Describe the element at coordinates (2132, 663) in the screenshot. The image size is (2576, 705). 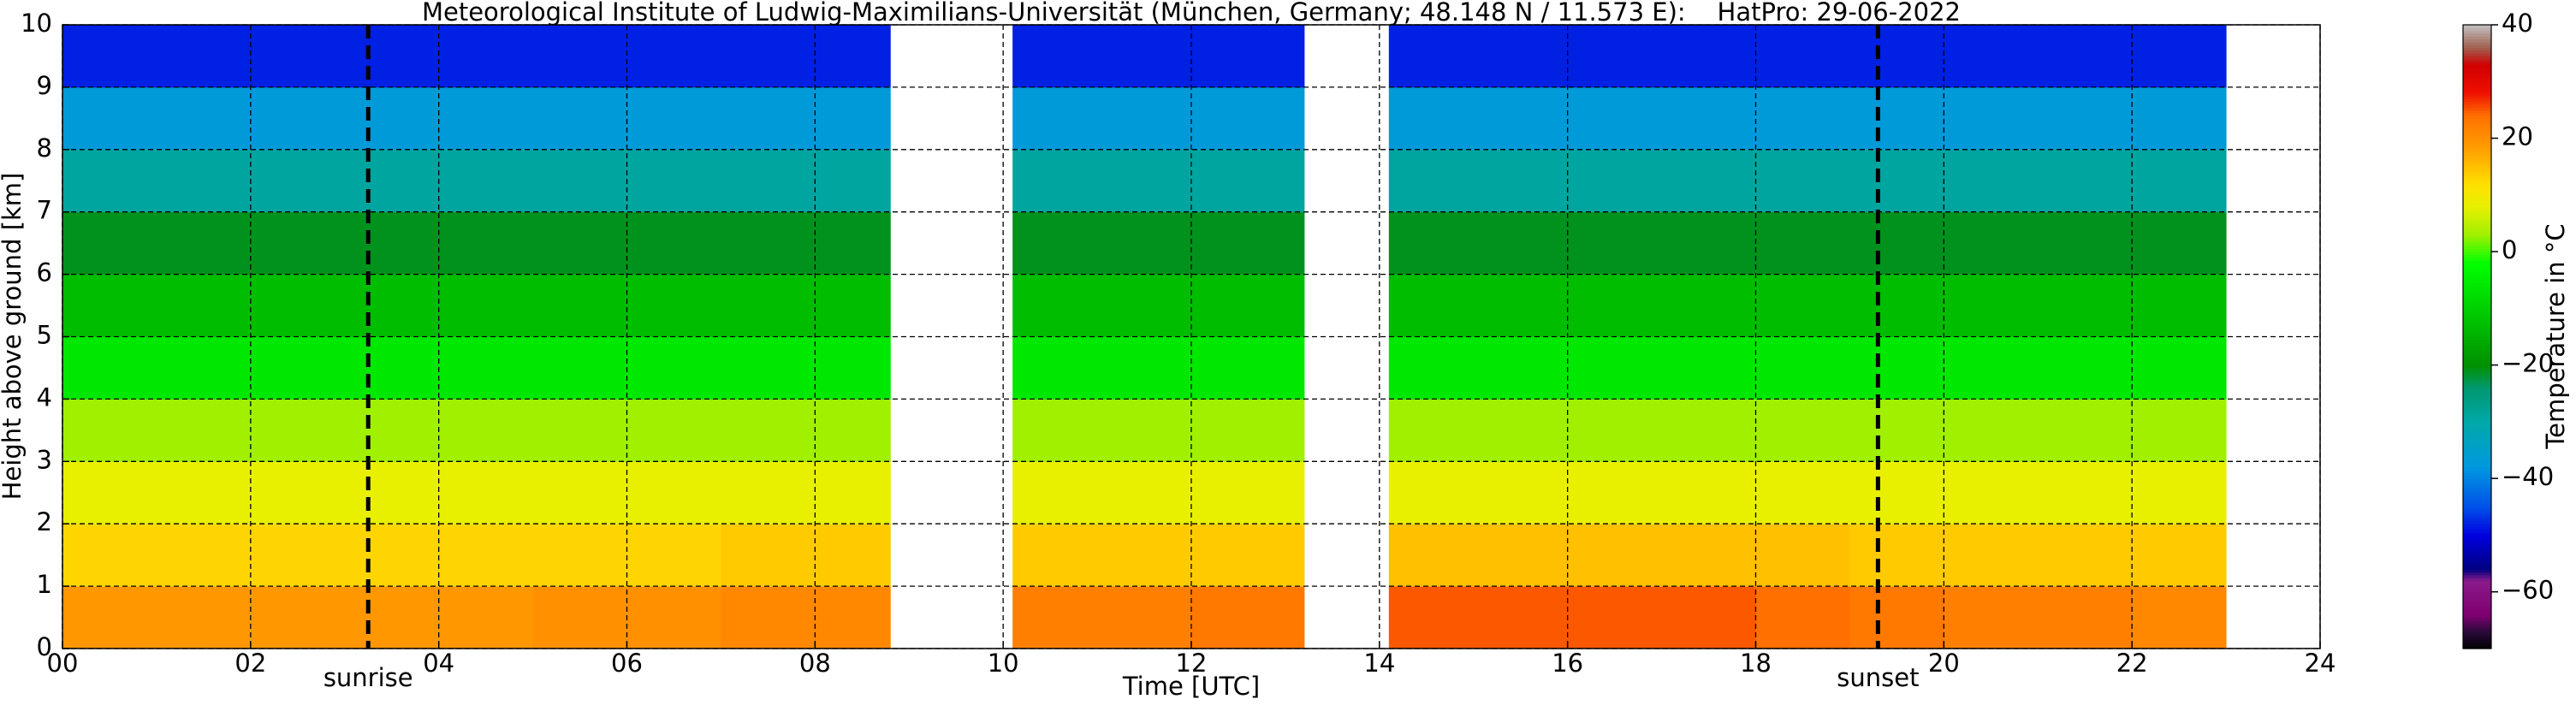
I see `x-tick-label: 22` at that location.